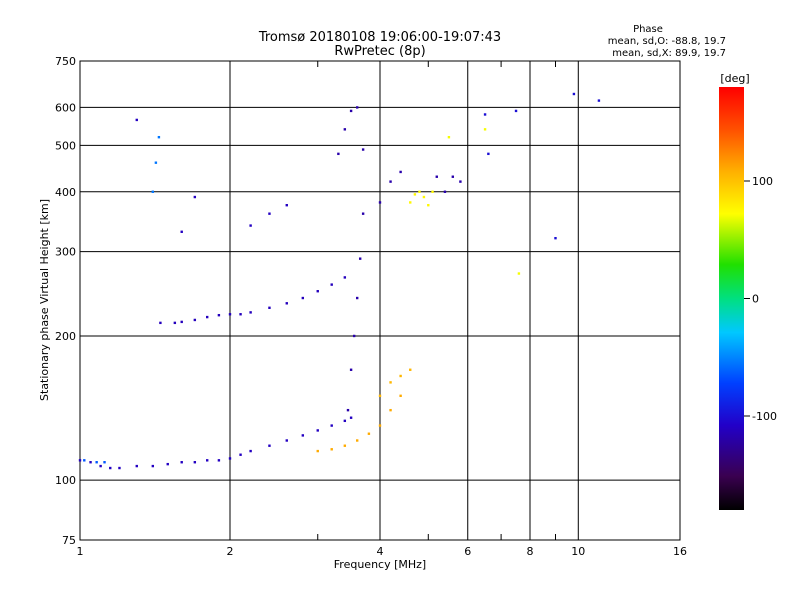 The image size is (800, 600). I want to click on x-tick-label: 2, so click(230, 551).